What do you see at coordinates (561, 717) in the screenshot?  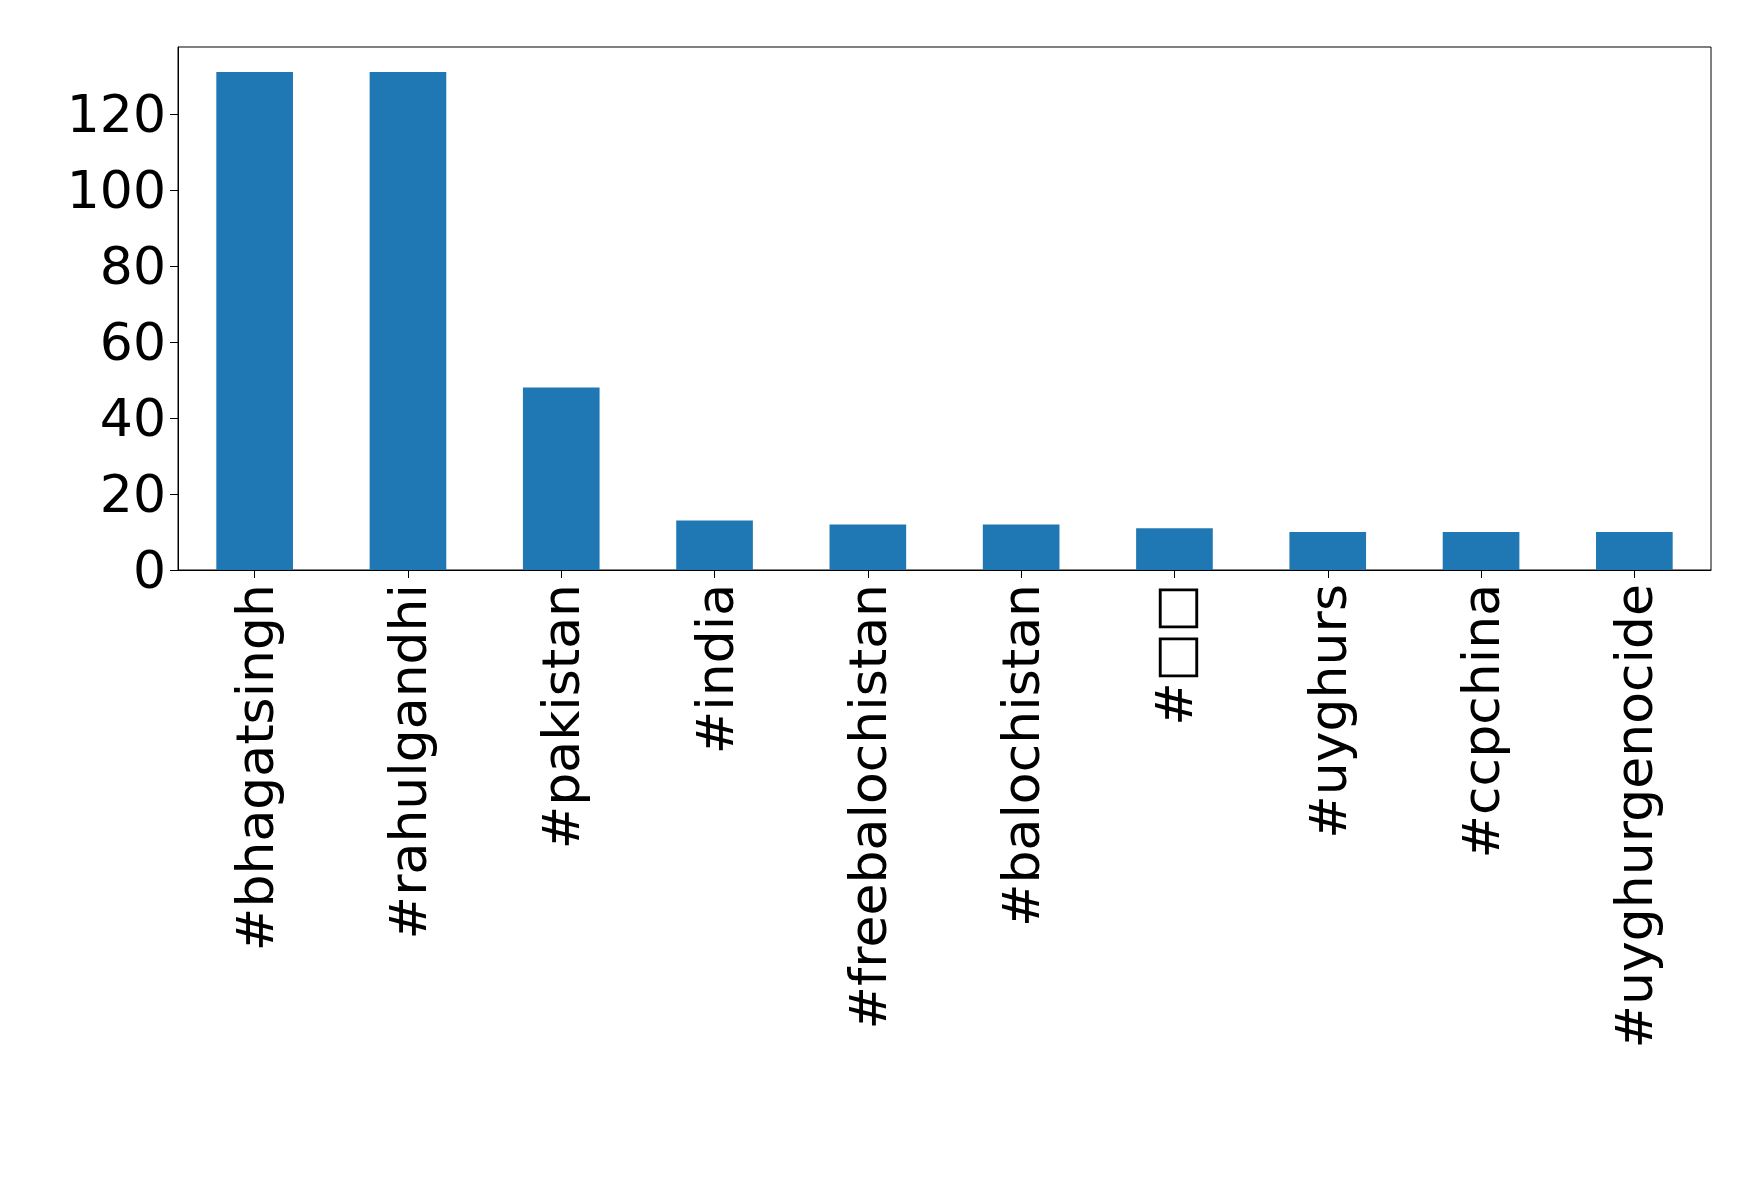 I see `x-tick-label: #pakistan` at bounding box center [561, 717].